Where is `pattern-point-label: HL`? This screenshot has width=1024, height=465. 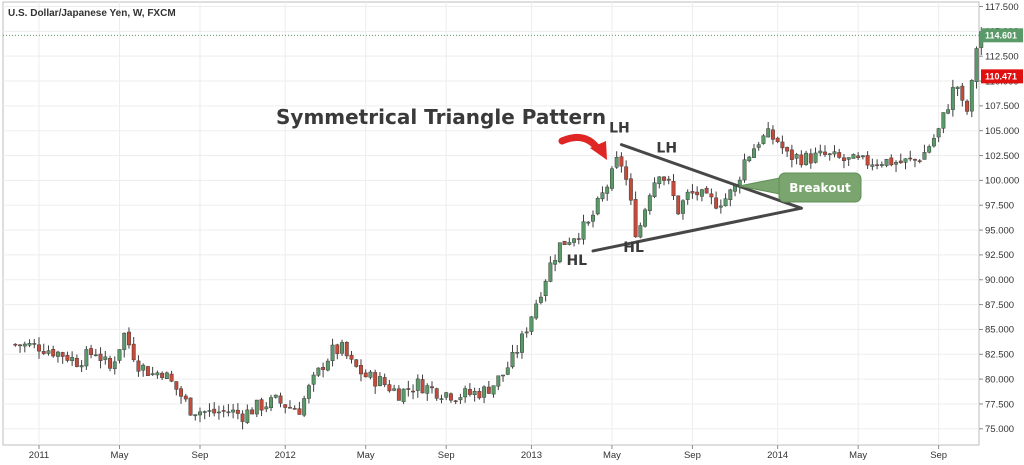 pattern-point-label: HL is located at coordinates (633, 248).